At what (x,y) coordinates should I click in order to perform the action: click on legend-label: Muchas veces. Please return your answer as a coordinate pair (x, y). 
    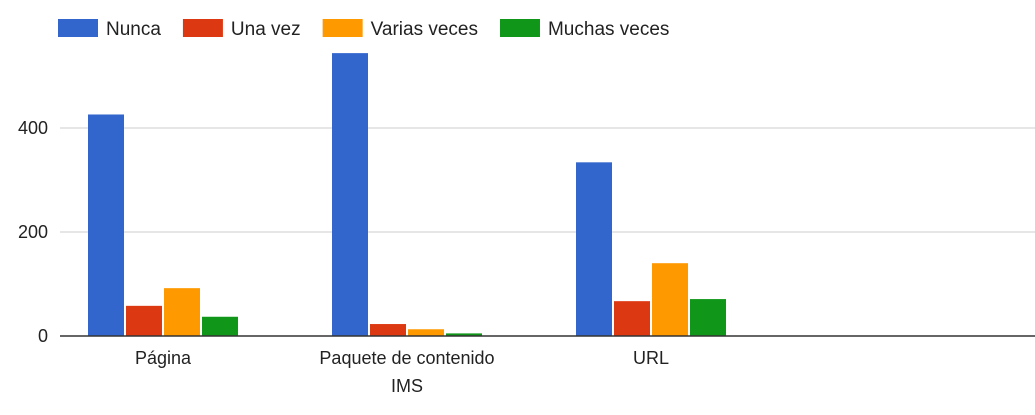
    Looking at the image, I should click on (608, 29).